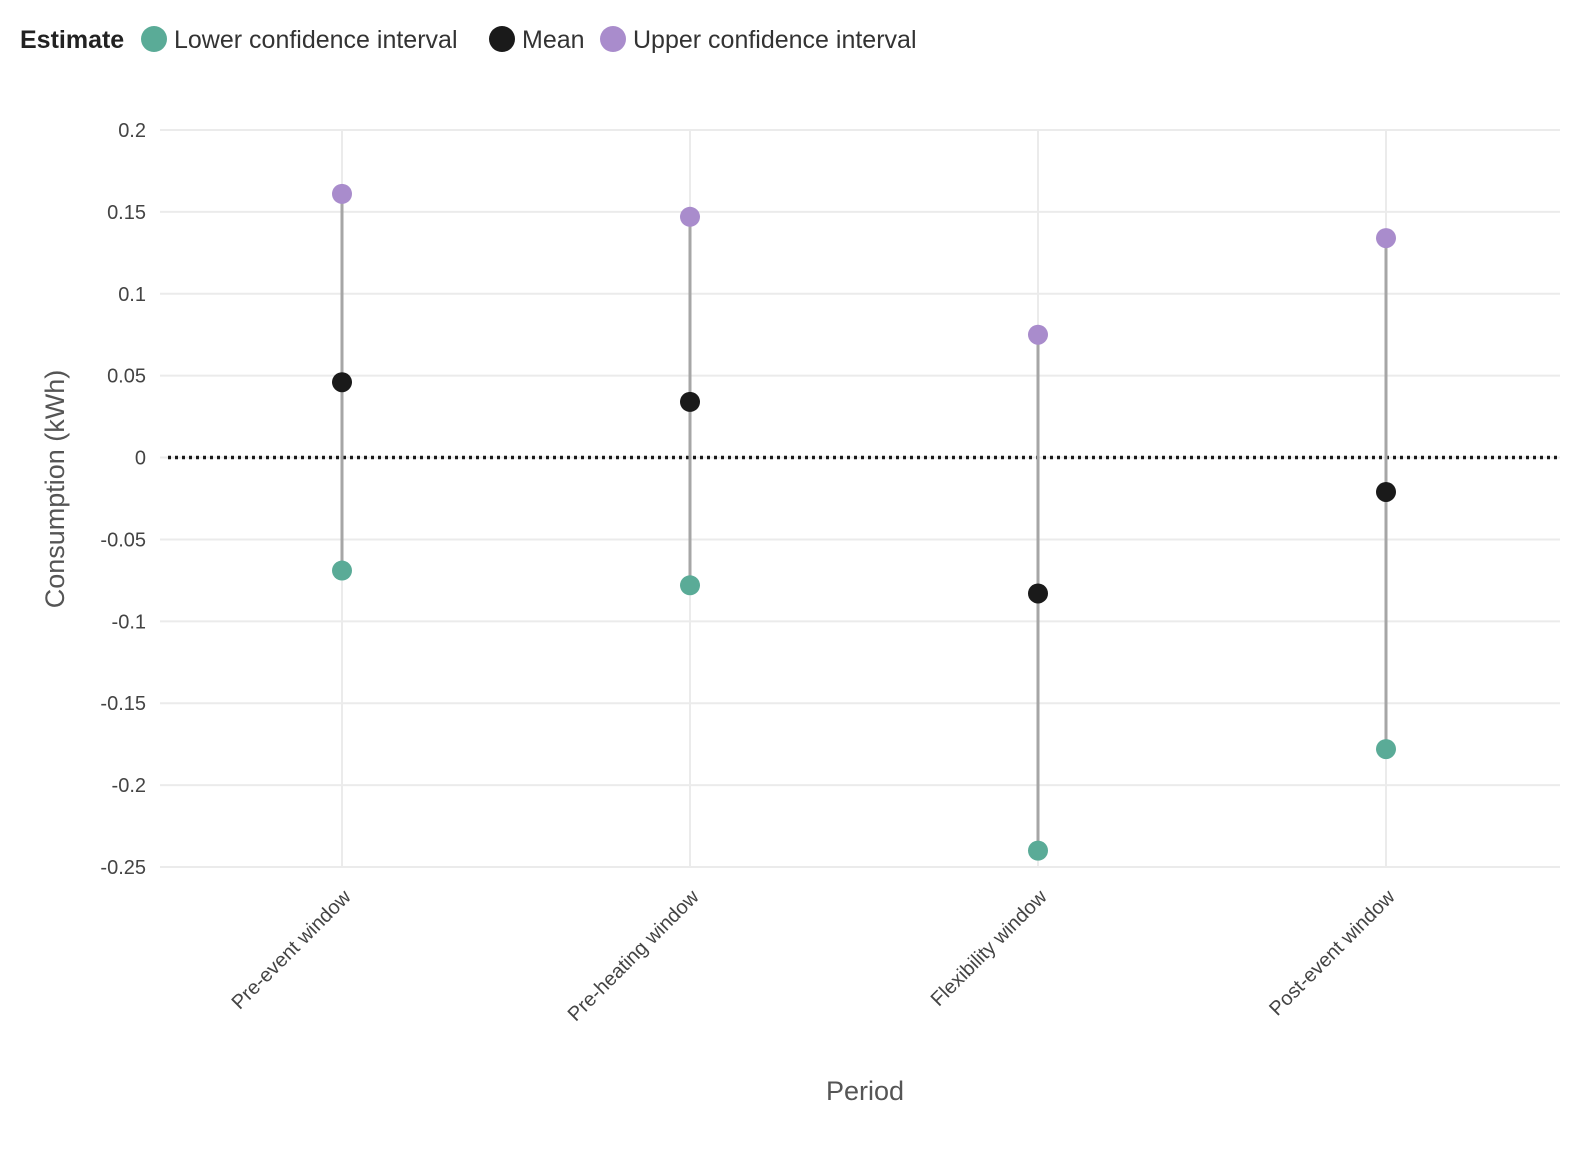 This screenshot has height=1150, width=1588. I want to click on y-tick-label: 0, so click(140, 459).